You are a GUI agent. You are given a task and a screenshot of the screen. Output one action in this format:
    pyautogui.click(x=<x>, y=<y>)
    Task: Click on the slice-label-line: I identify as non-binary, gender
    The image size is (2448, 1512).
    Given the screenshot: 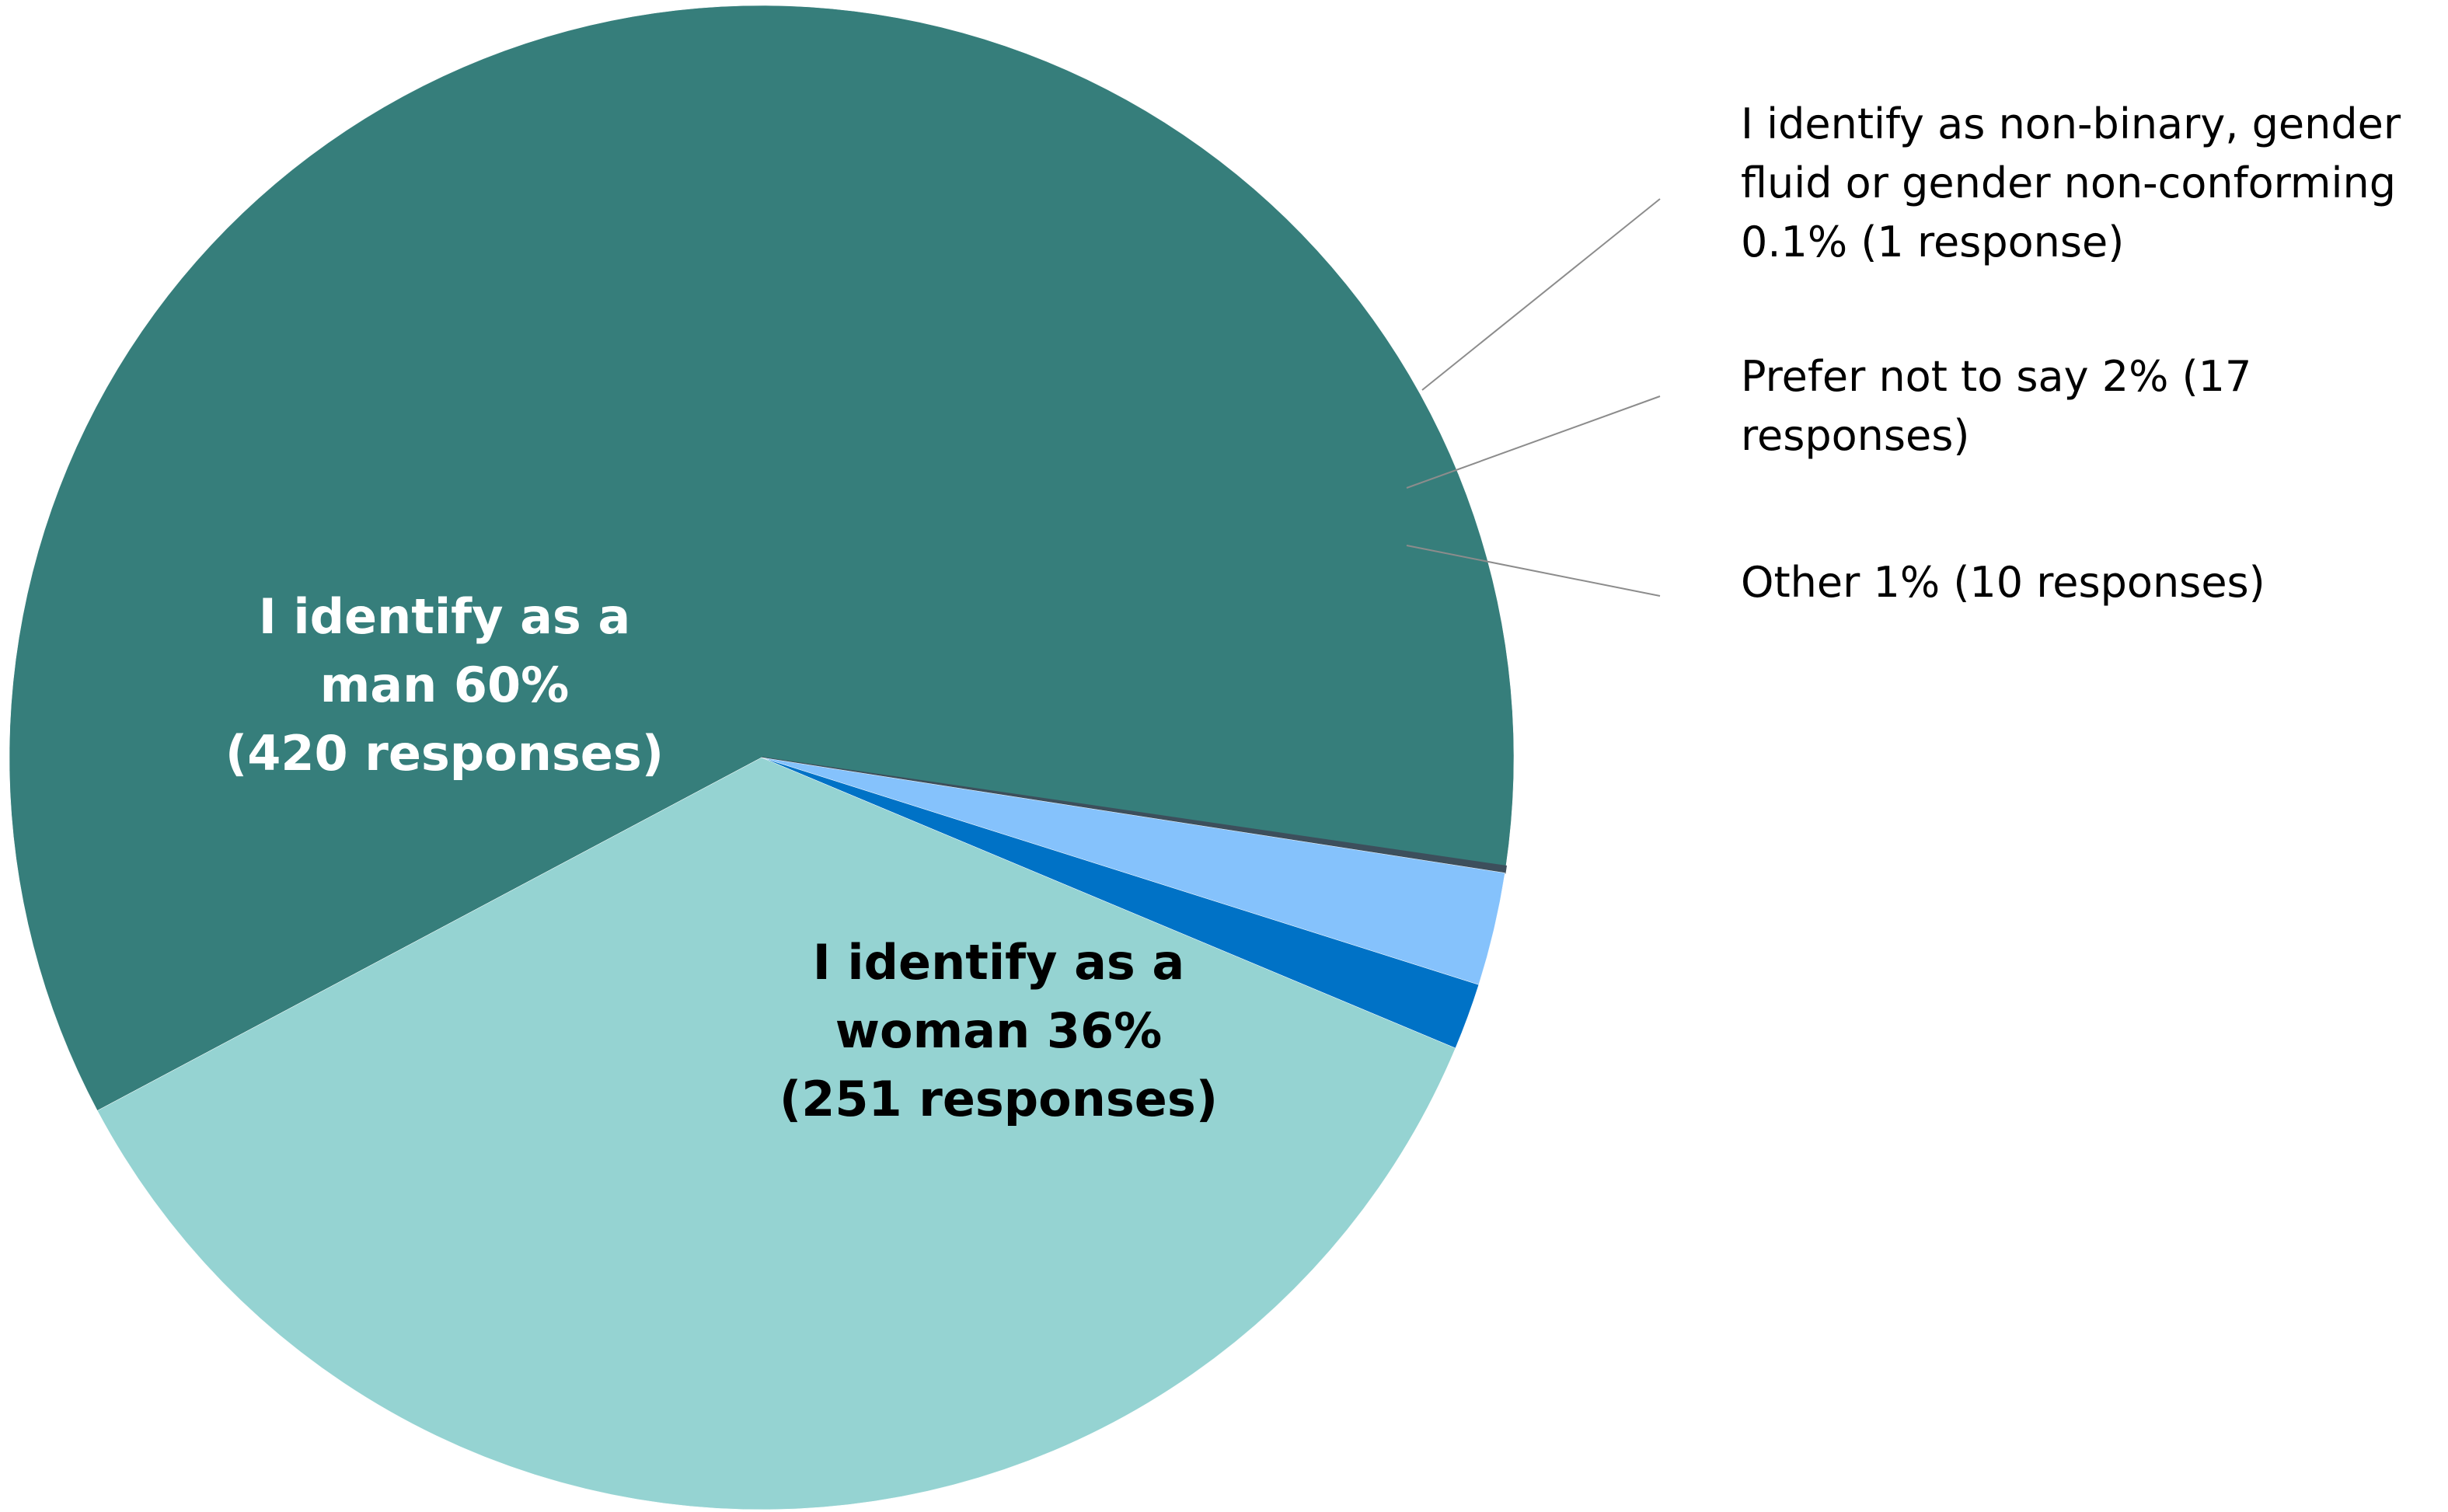 What is the action you would take?
    pyautogui.click(x=2071, y=124)
    